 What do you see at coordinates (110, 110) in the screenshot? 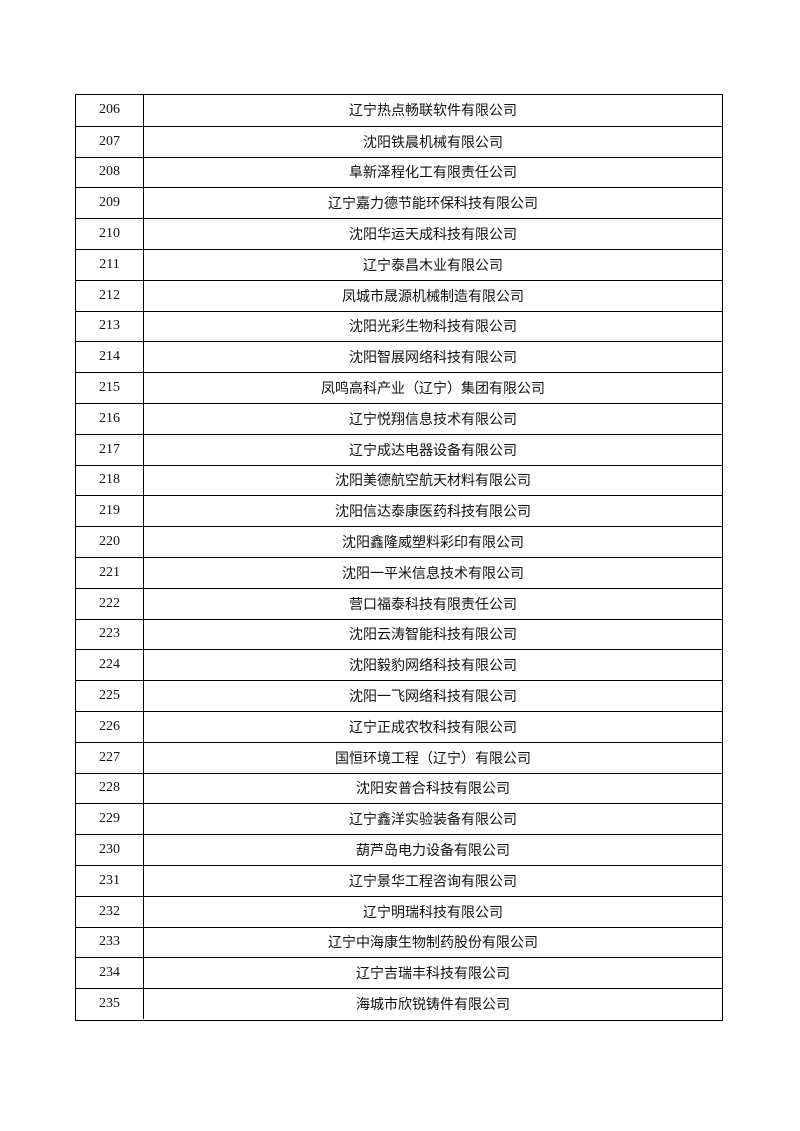
I see `row-number: 206` at bounding box center [110, 110].